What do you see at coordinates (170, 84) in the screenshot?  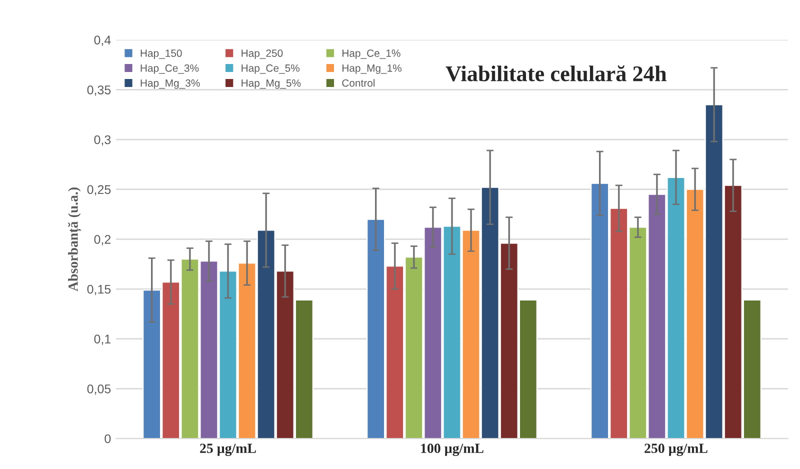 I see `legend-label: Hap_Mg_3%` at bounding box center [170, 84].